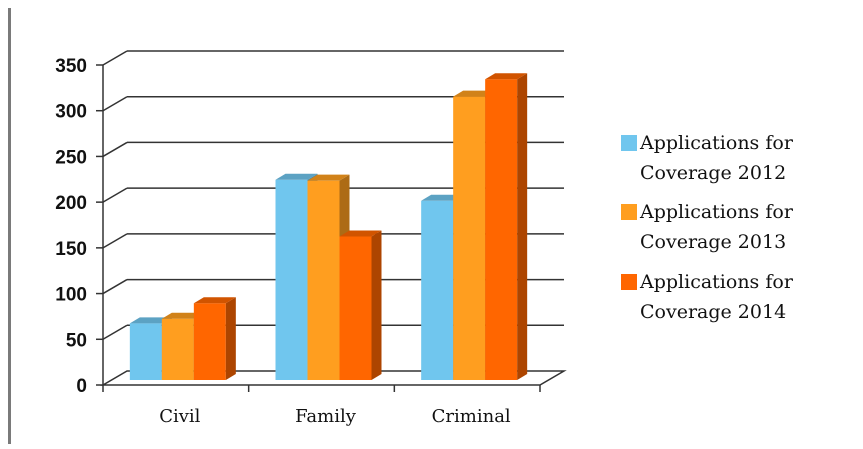  What do you see at coordinates (71, 66) in the screenshot?
I see `y-tick-label: 350` at bounding box center [71, 66].